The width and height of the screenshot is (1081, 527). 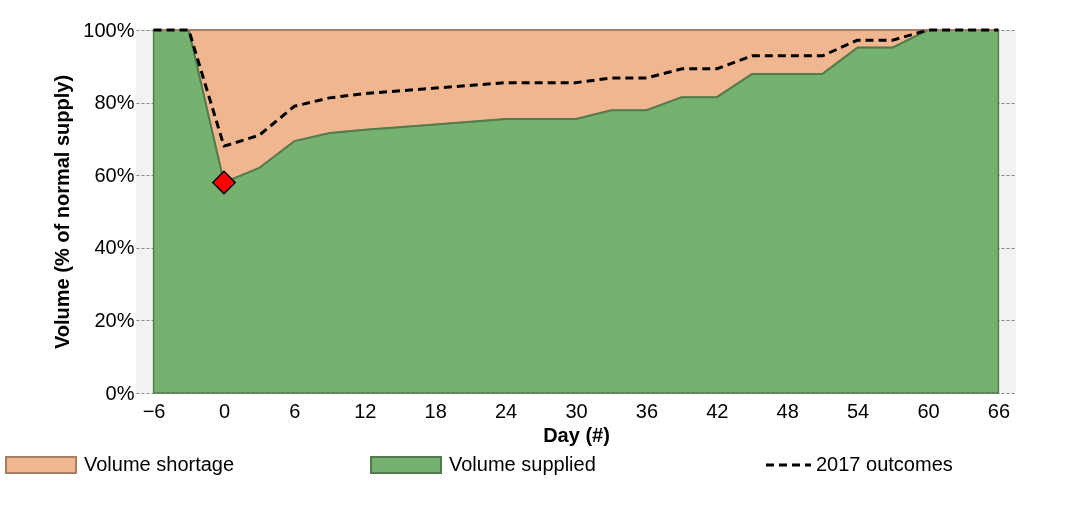 What do you see at coordinates (114, 174) in the screenshot?
I see `y-tick-label: 60%` at bounding box center [114, 174].